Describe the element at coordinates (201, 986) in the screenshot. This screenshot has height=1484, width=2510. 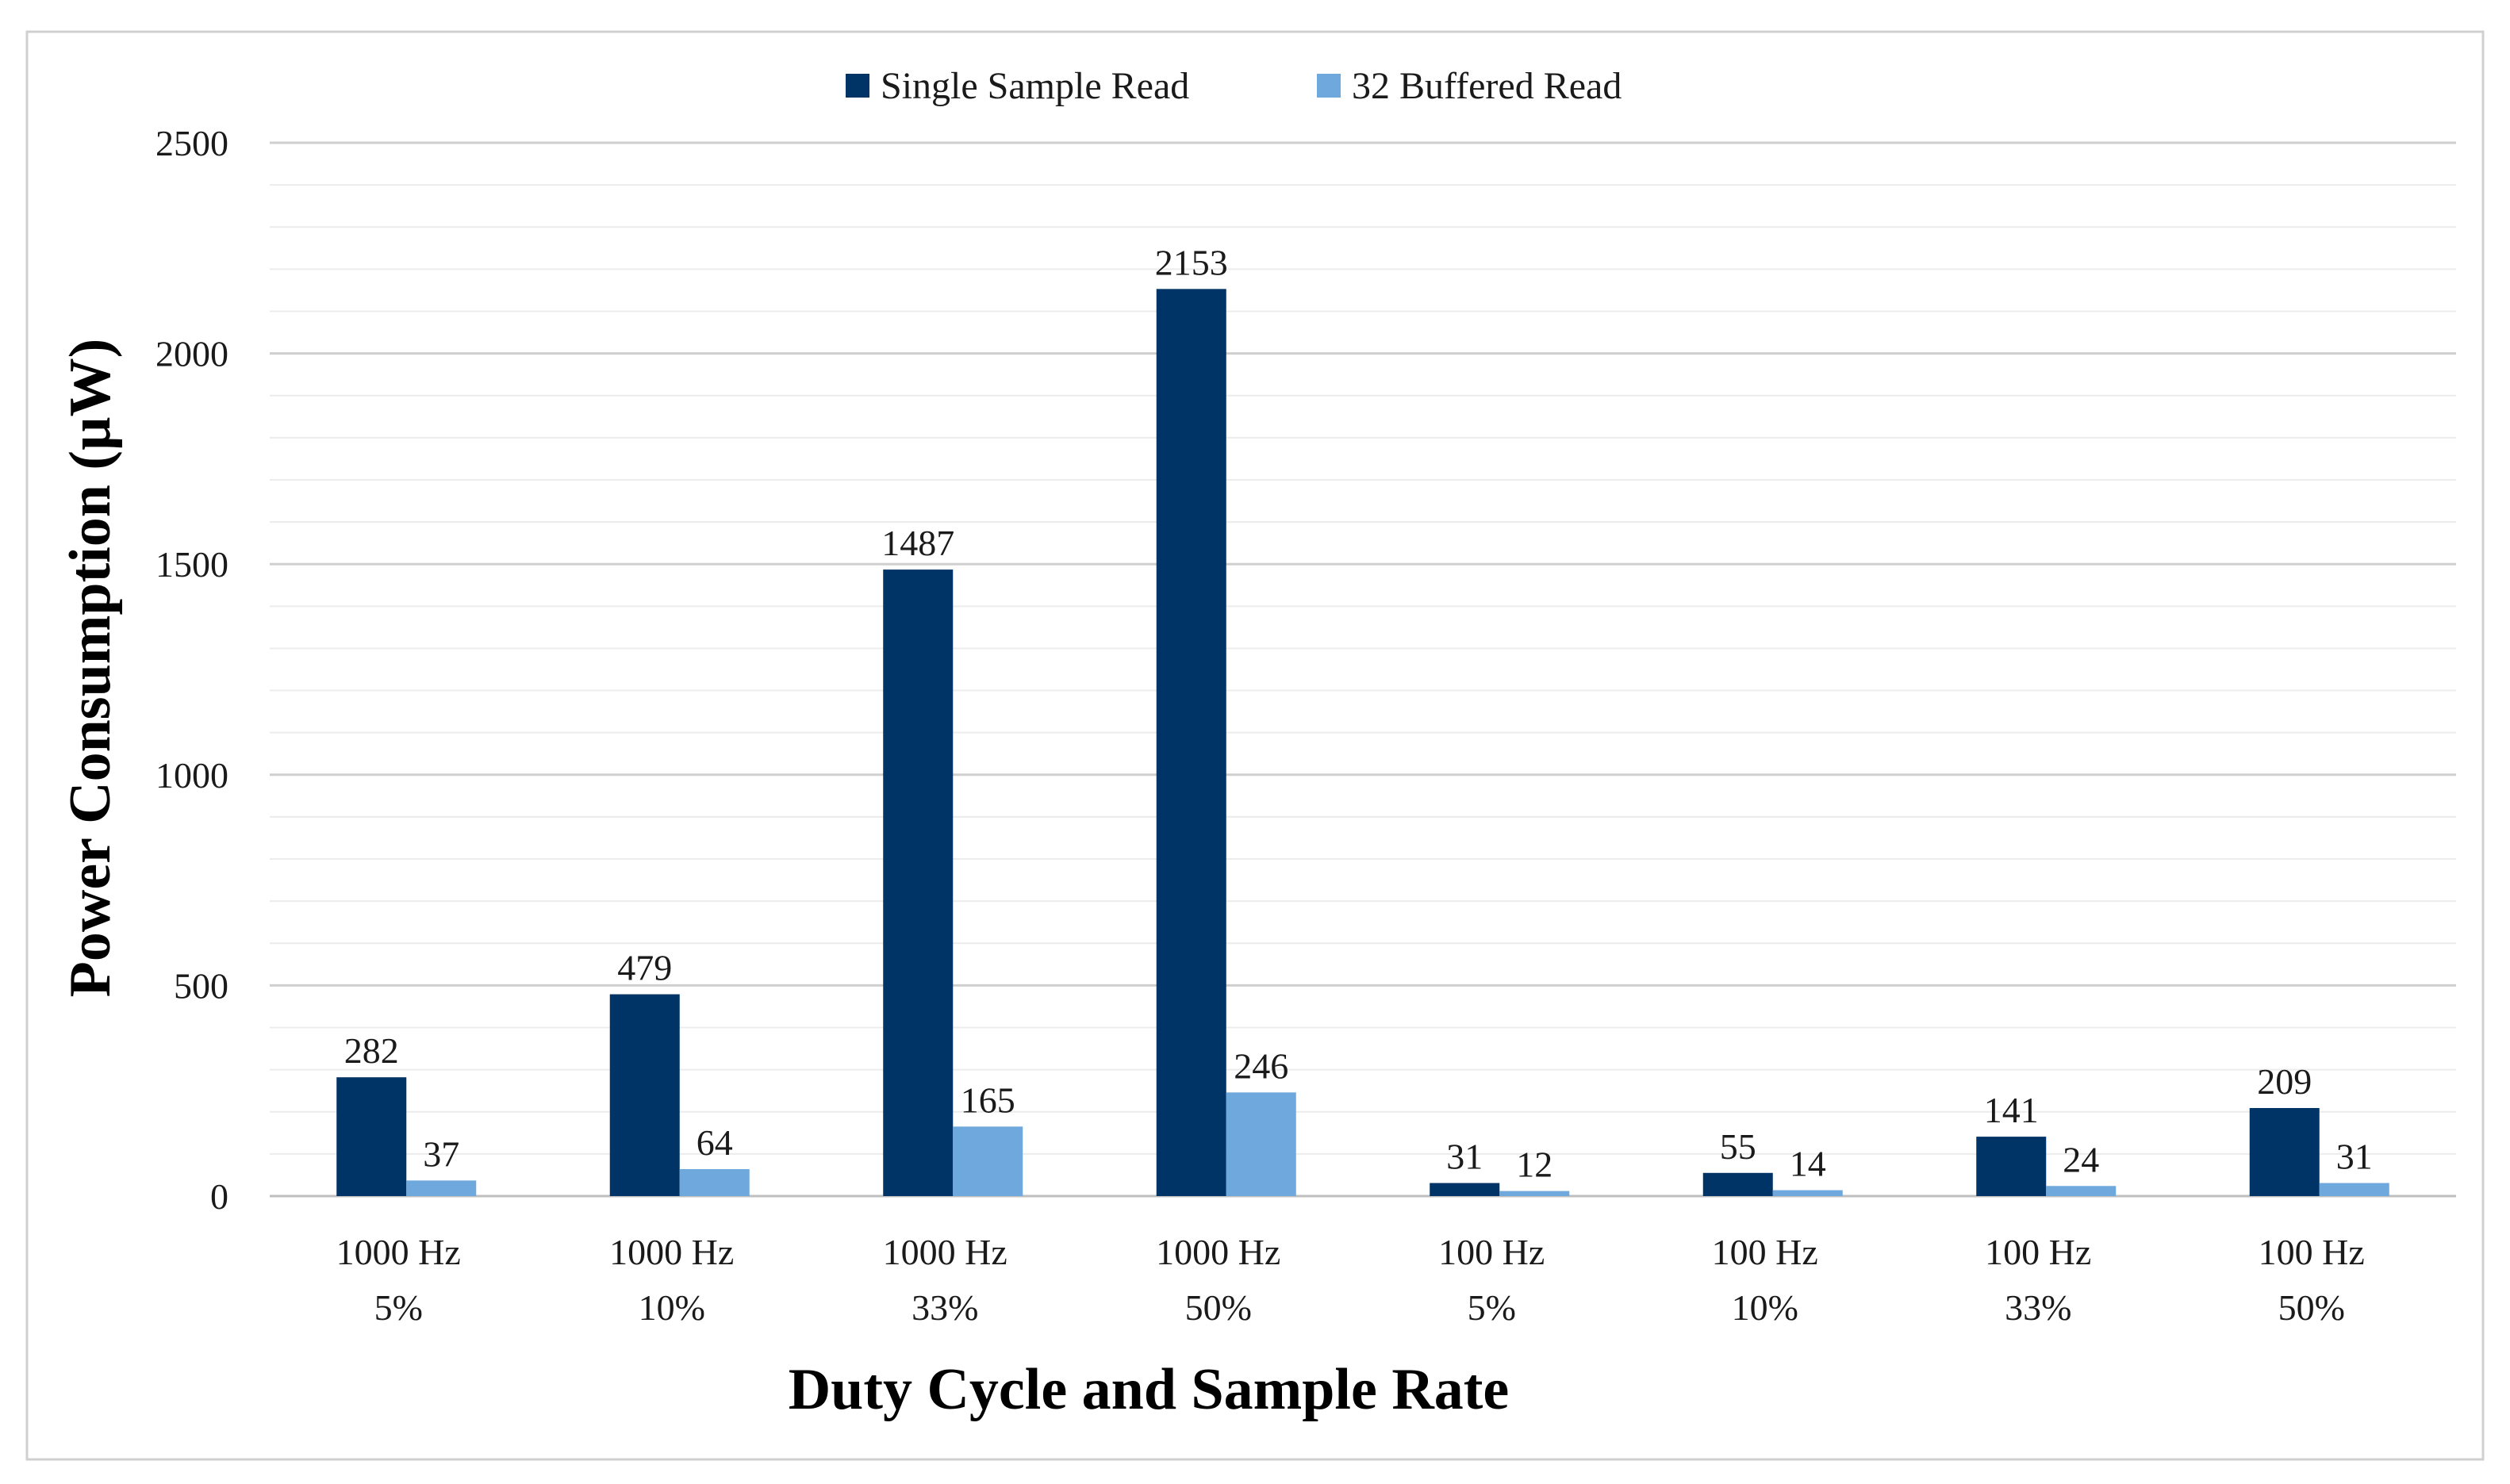
I see `y-tick-label: 500` at that location.